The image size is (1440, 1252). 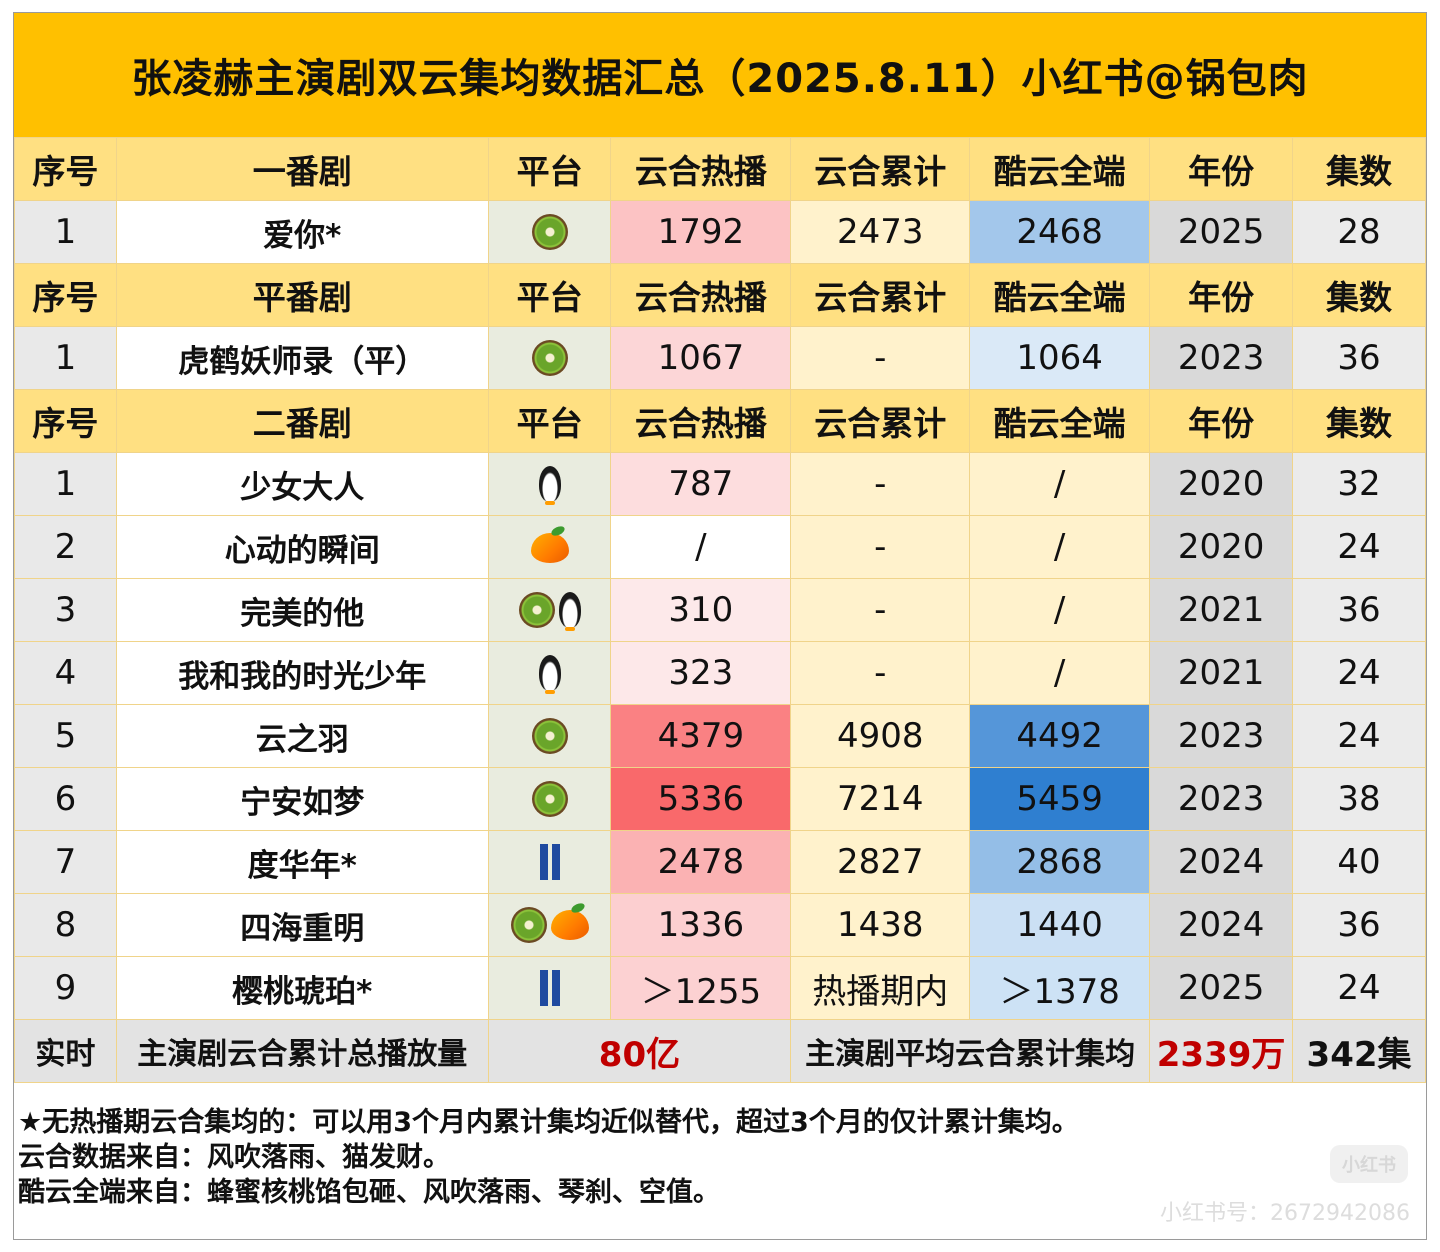 What do you see at coordinates (1221, 358) in the screenshot?
I see `year-value: 2023` at bounding box center [1221, 358].